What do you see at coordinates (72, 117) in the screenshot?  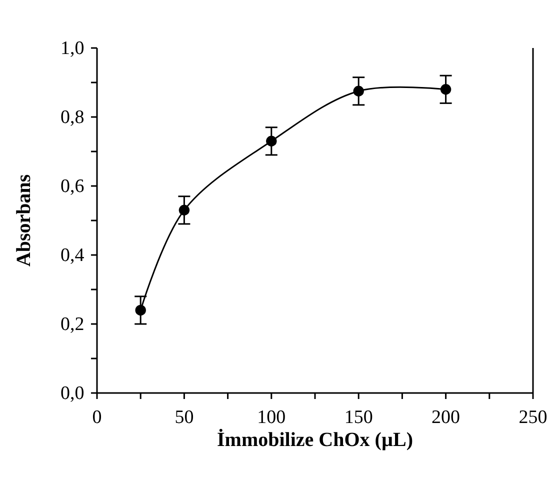 I see `y-tick-label: 0,8` at bounding box center [72, 117].